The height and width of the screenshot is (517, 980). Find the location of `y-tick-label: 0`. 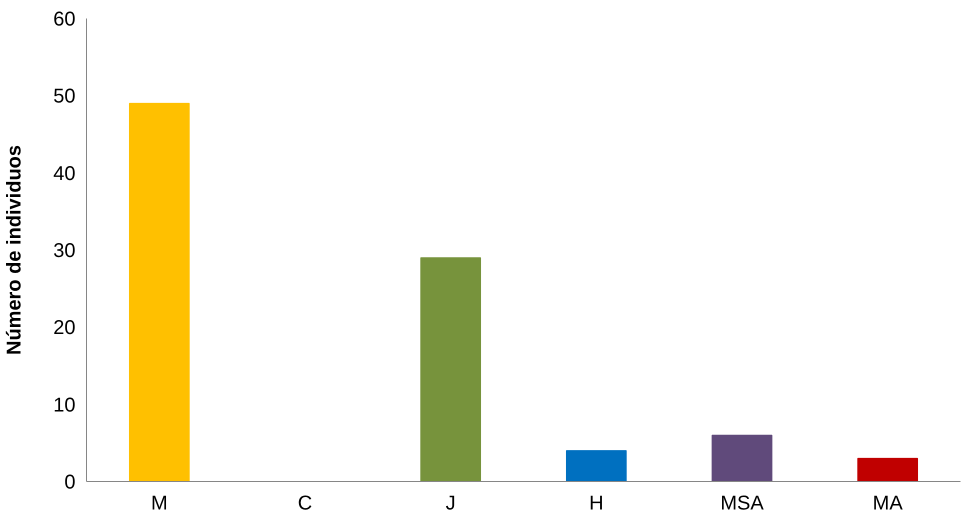

y-tick-label: 0 is located at coordinates (70, 483).